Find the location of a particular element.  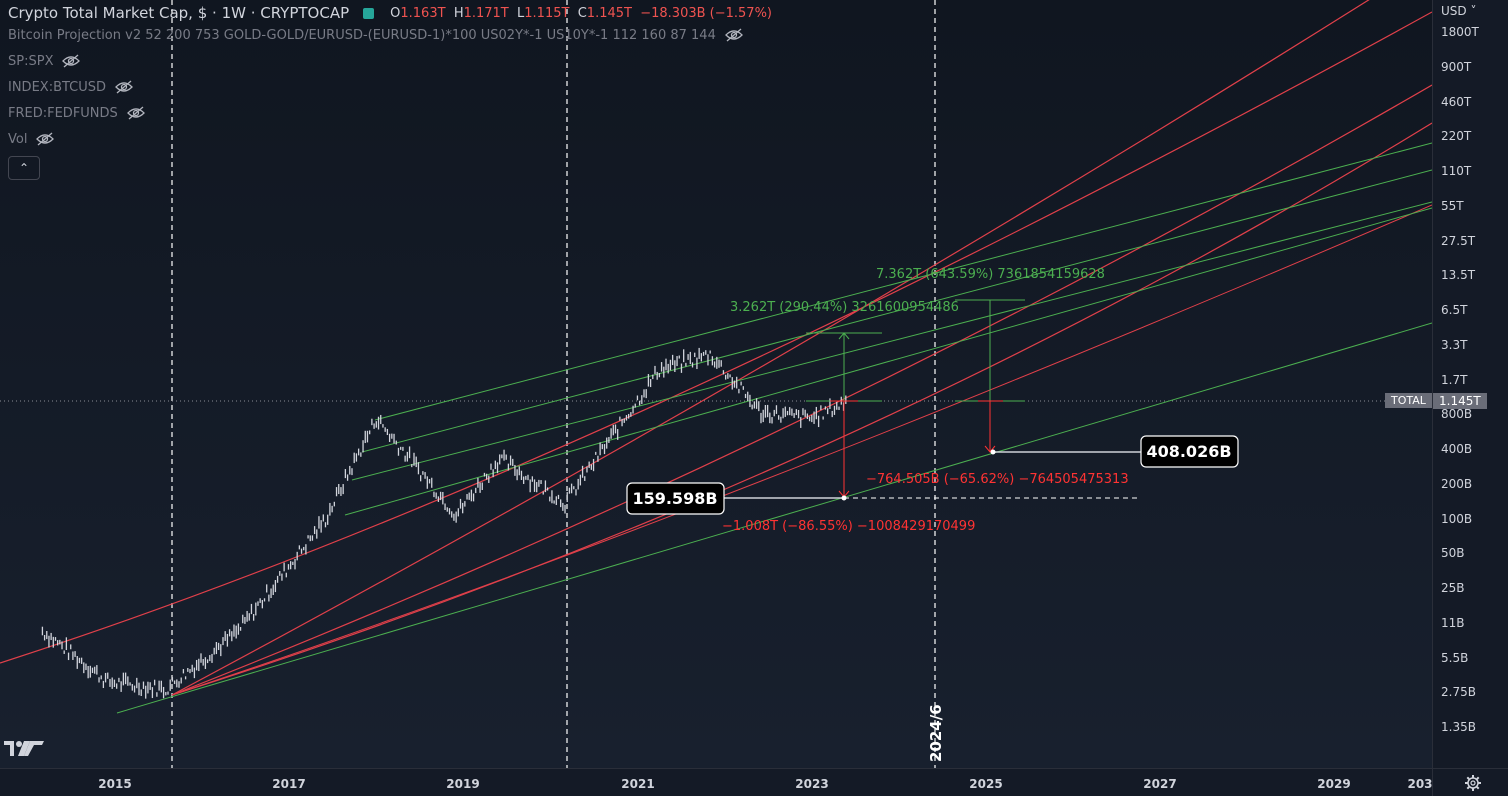

indicator-label: INDEX:BTCUSD is located at coordinates (57, 87).